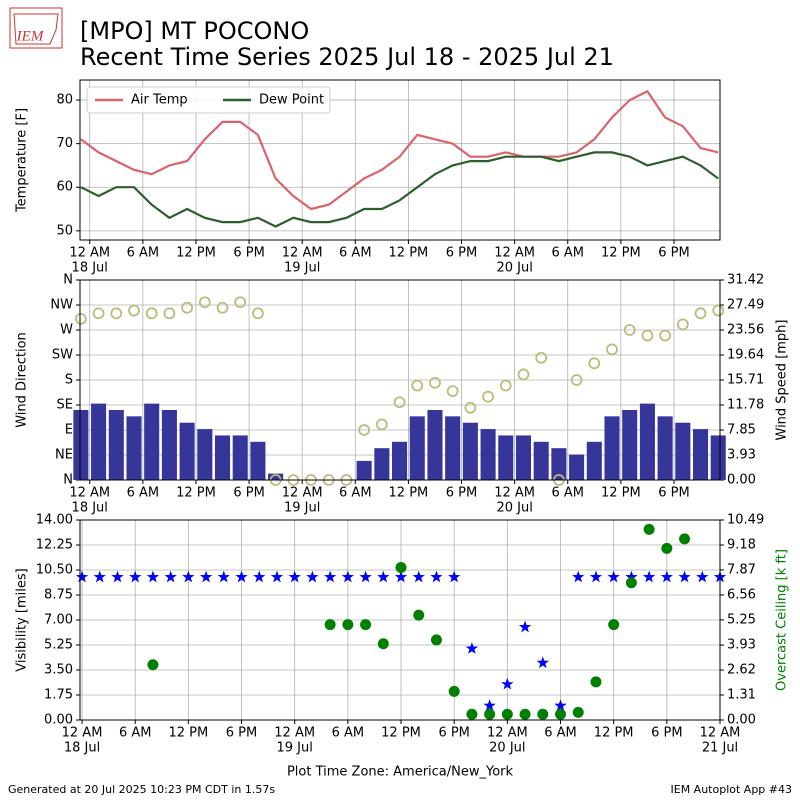 The width and height of the screenshot is (800, 800). Describe the element at coordinates (58, 720) in the screenshot. I see `y-tick-label: 0.00` at that location.